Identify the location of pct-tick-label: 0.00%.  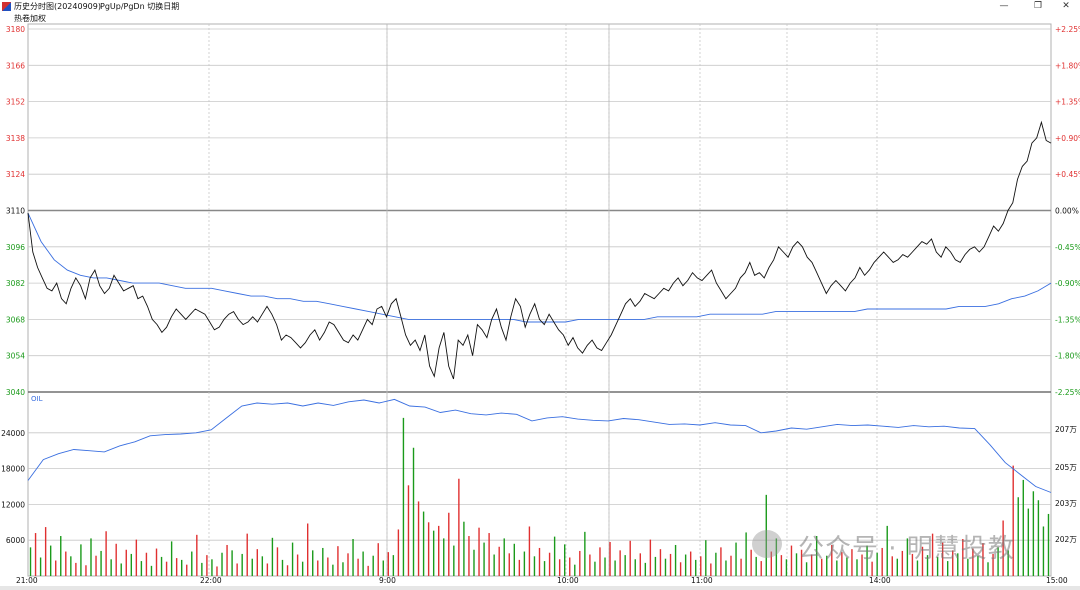
(1067, 211).